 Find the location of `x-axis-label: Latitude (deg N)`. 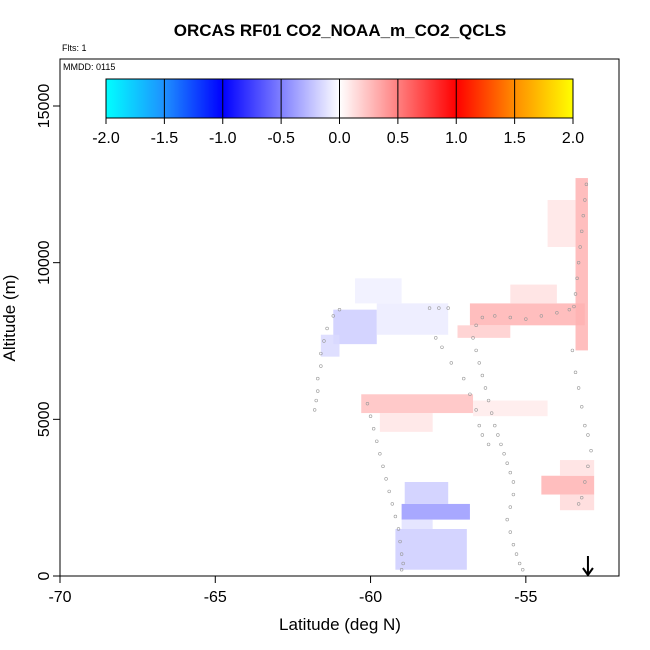

x-axis-label: Latitude (deg N) is located at coordinates (340, 624).